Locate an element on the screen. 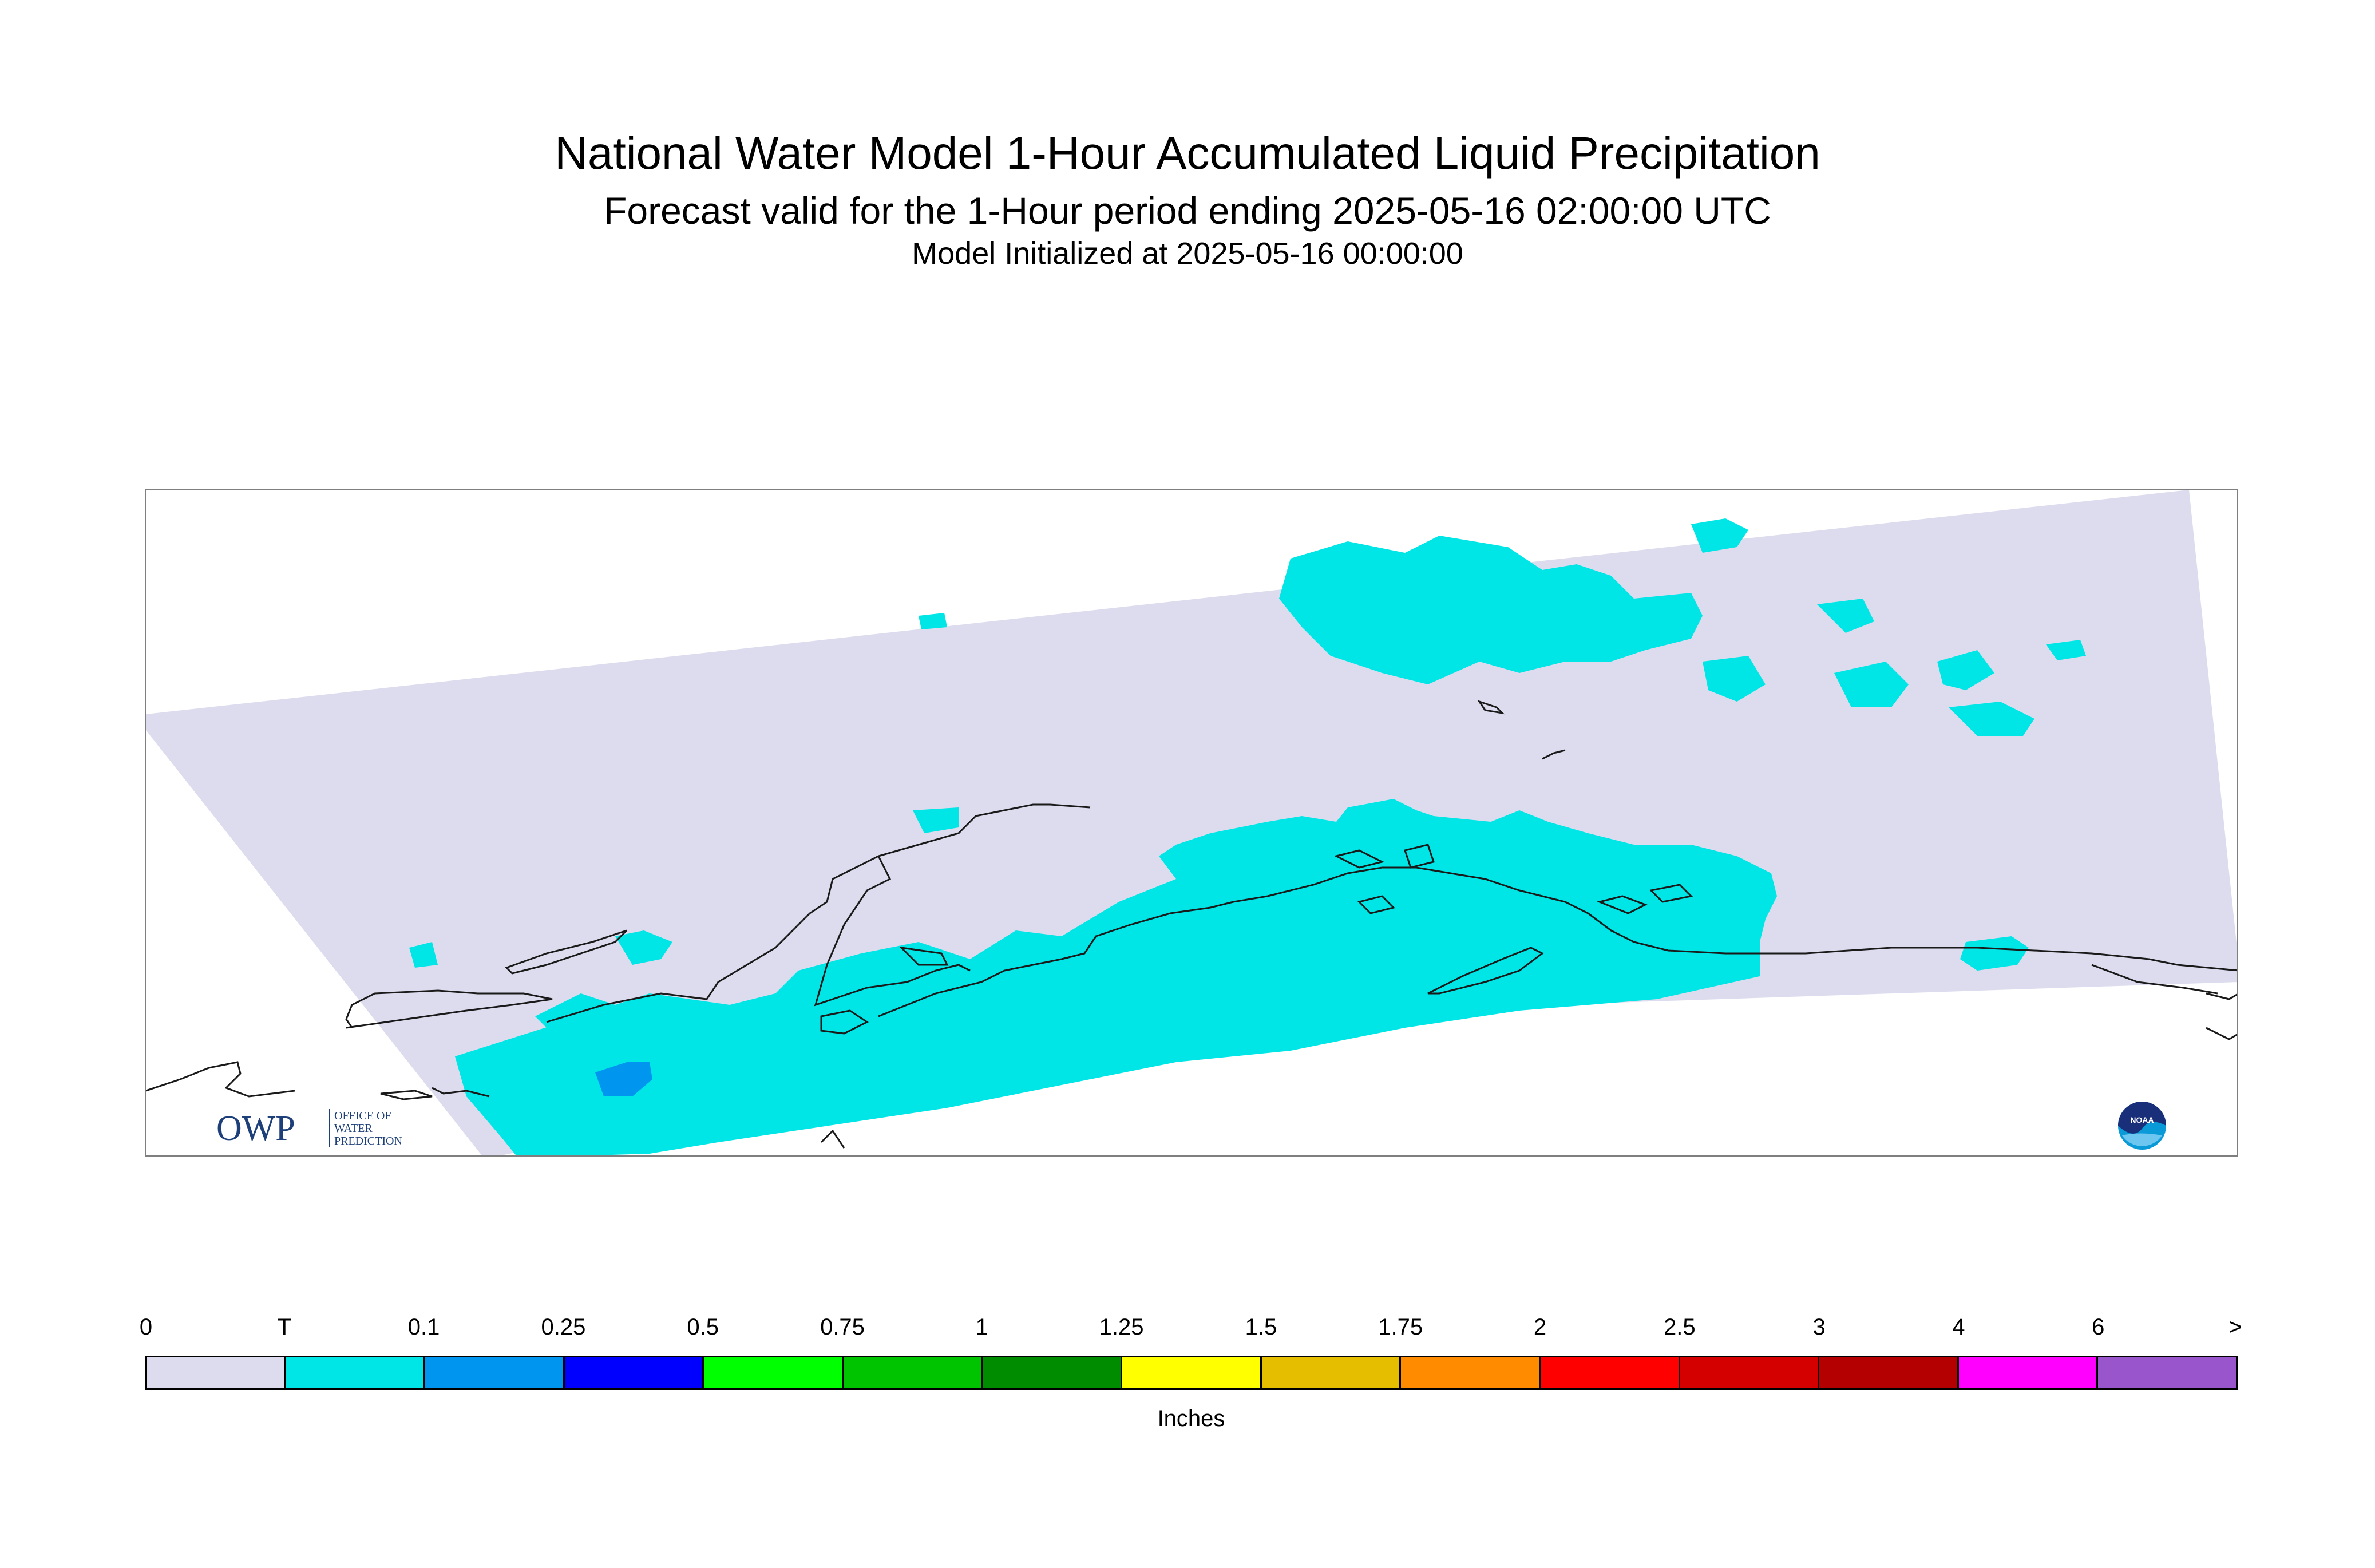 The width and height of the screenshot is (2375, 1568). legend-tick-label: 3 is located at coordinates (1819, 1327).